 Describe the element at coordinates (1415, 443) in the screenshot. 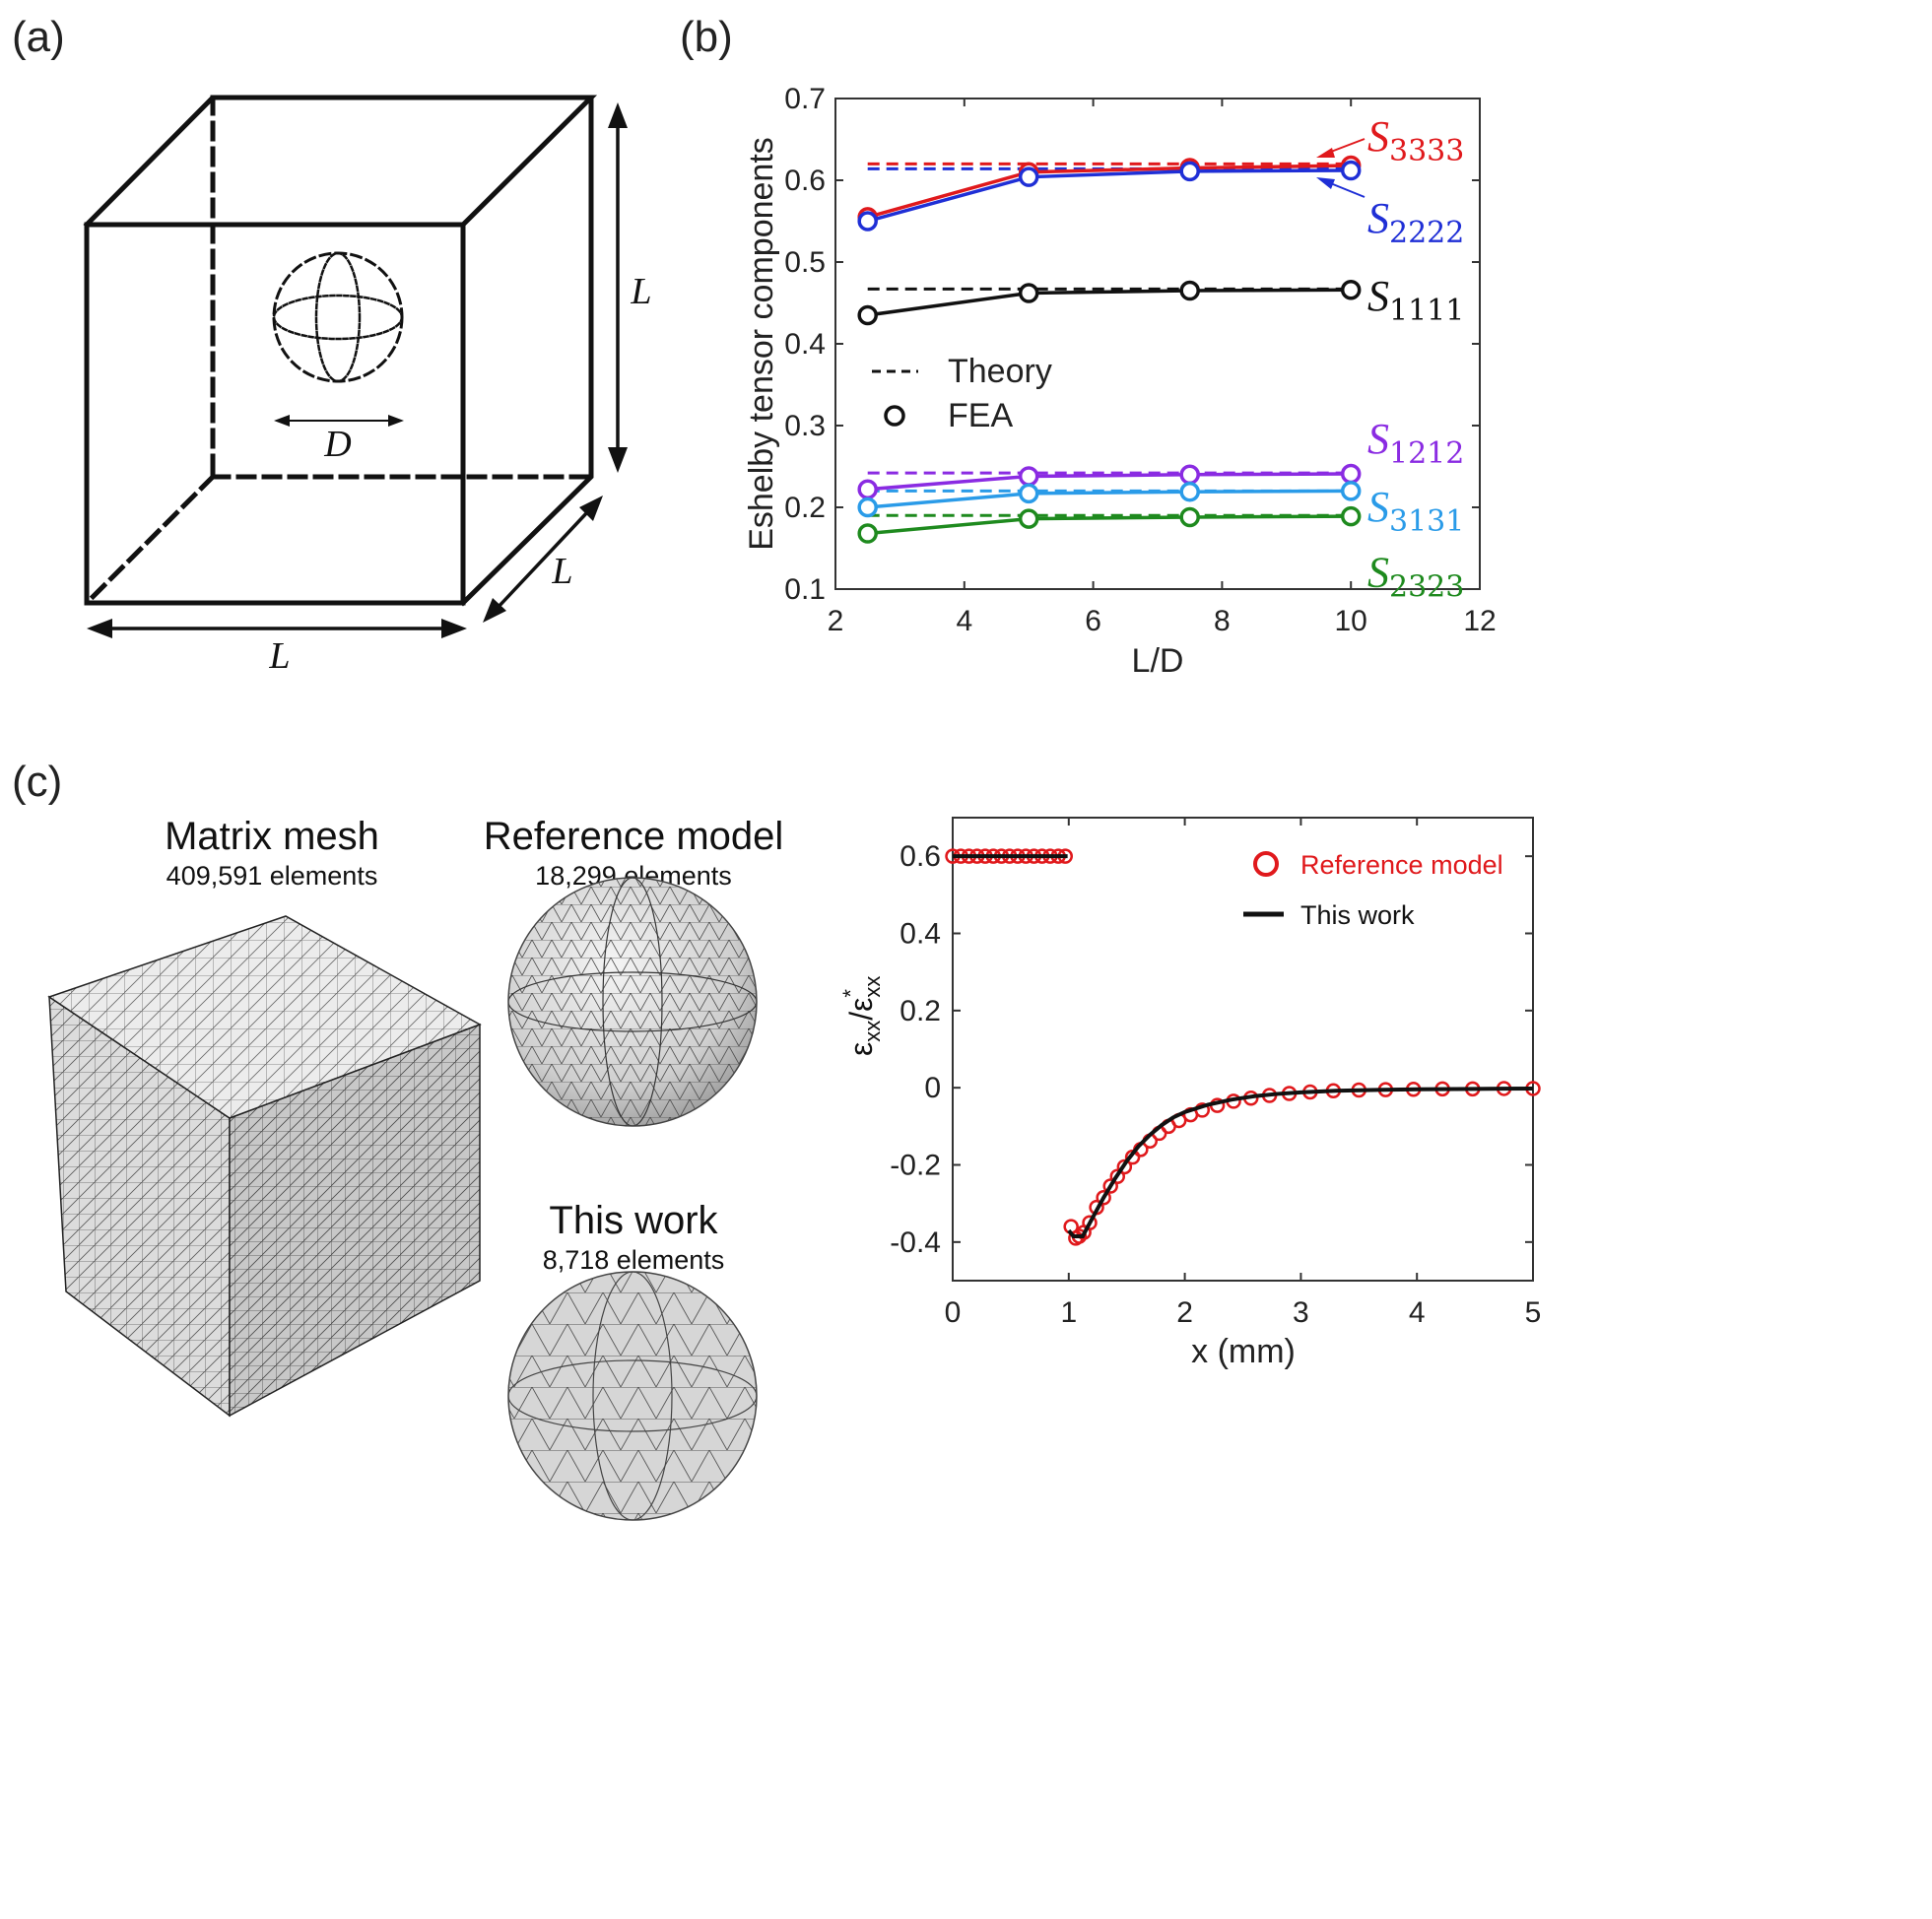

I see `series-label-s1212: S1212` at that location.